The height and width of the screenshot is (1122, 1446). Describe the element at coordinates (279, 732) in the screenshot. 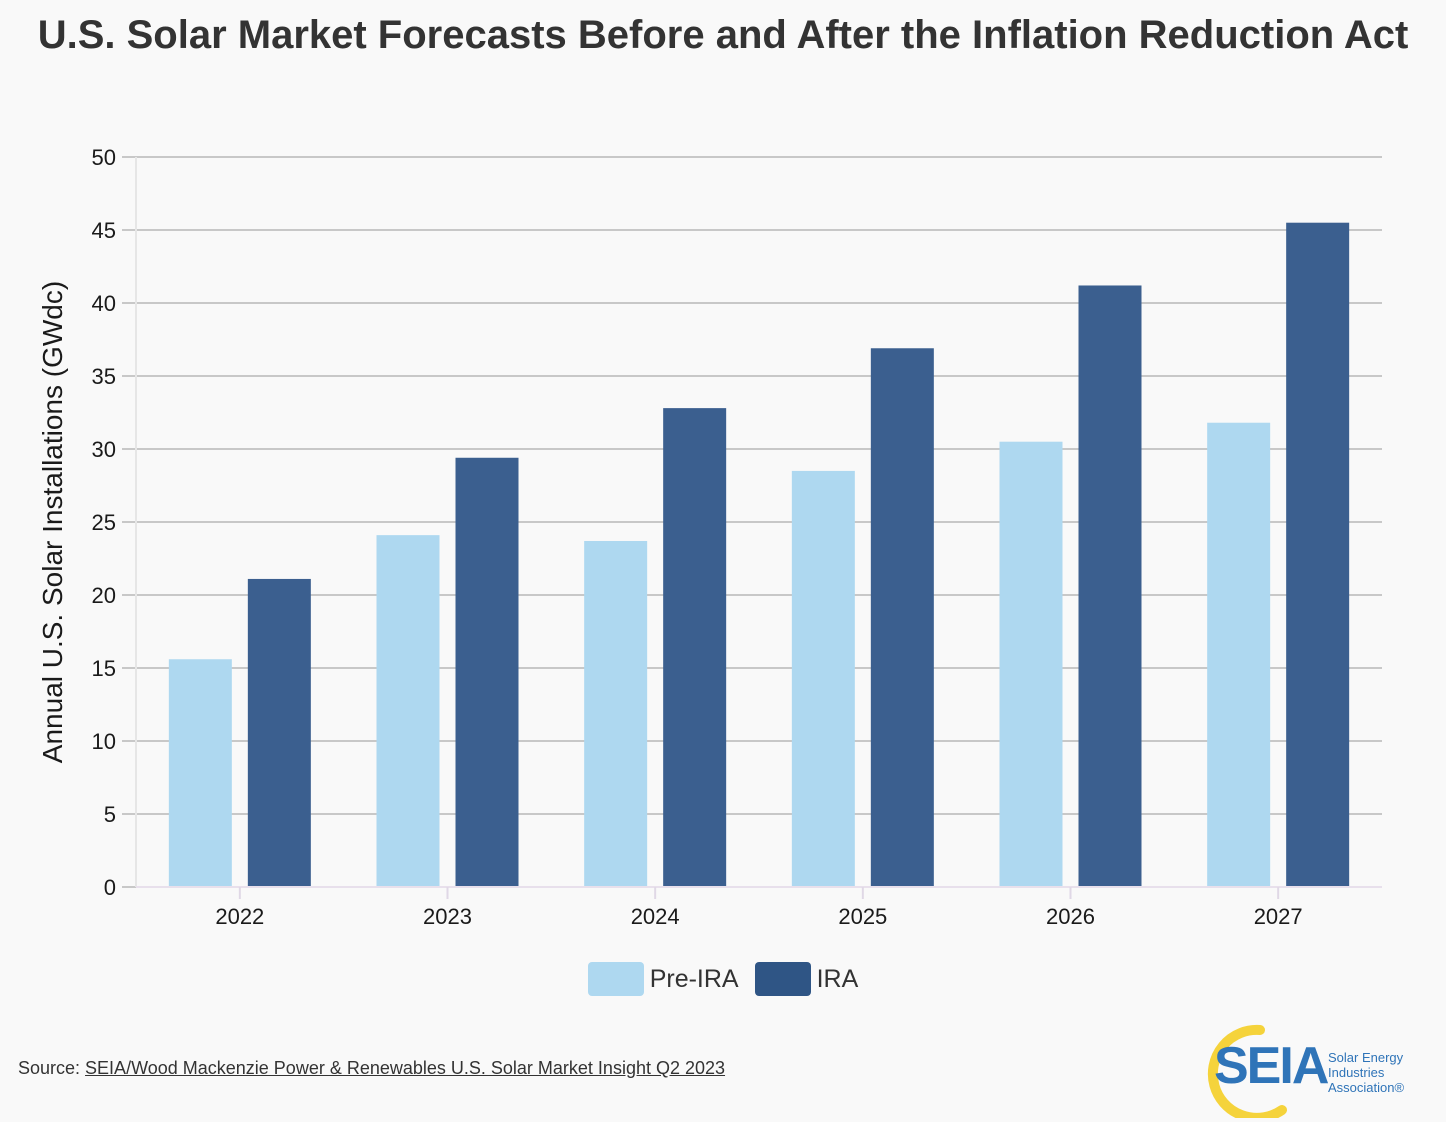

I see `bar-ira-2022` at that location.